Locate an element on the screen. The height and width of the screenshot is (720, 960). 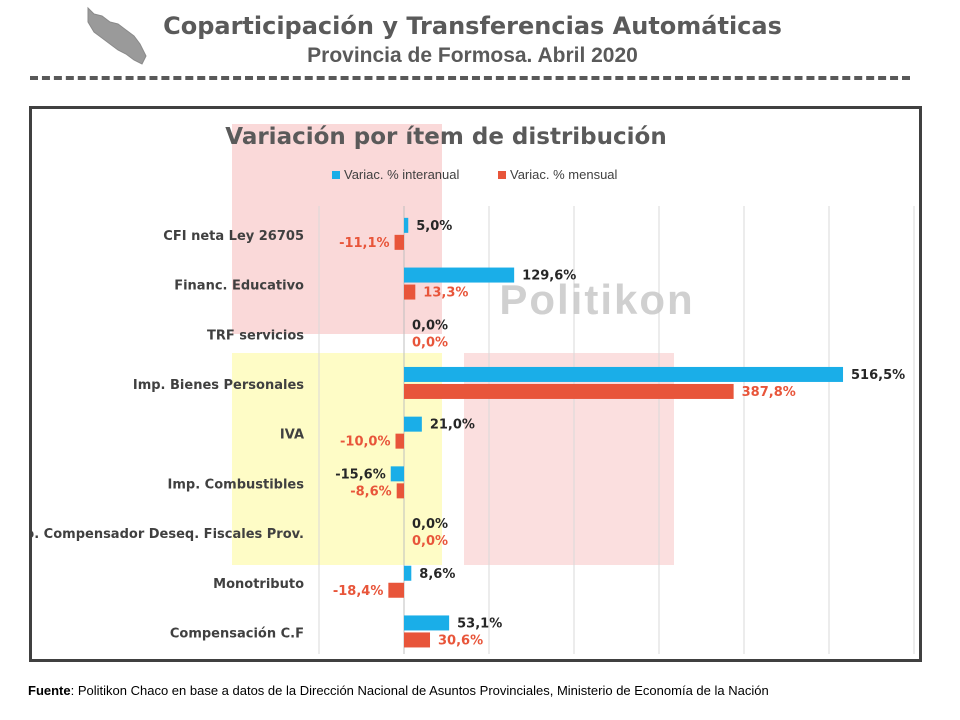
category-label: CFI neta Ley 26705 is located at coordinates (233, 236).